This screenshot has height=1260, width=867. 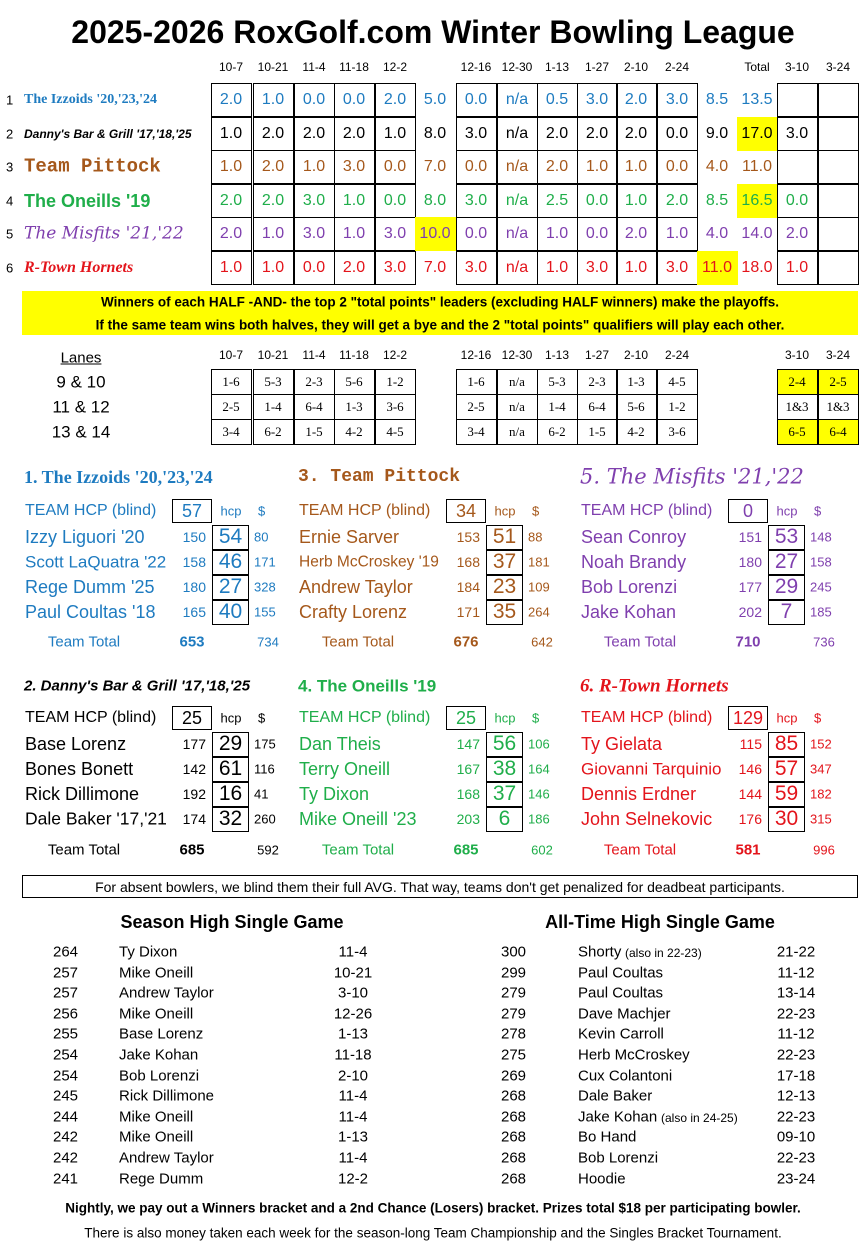 What do you see at coordinates (692, 476) in the screenshot?
I see `team-title: 5. The Misfits '21,'22` at bounding box center [692, 476].